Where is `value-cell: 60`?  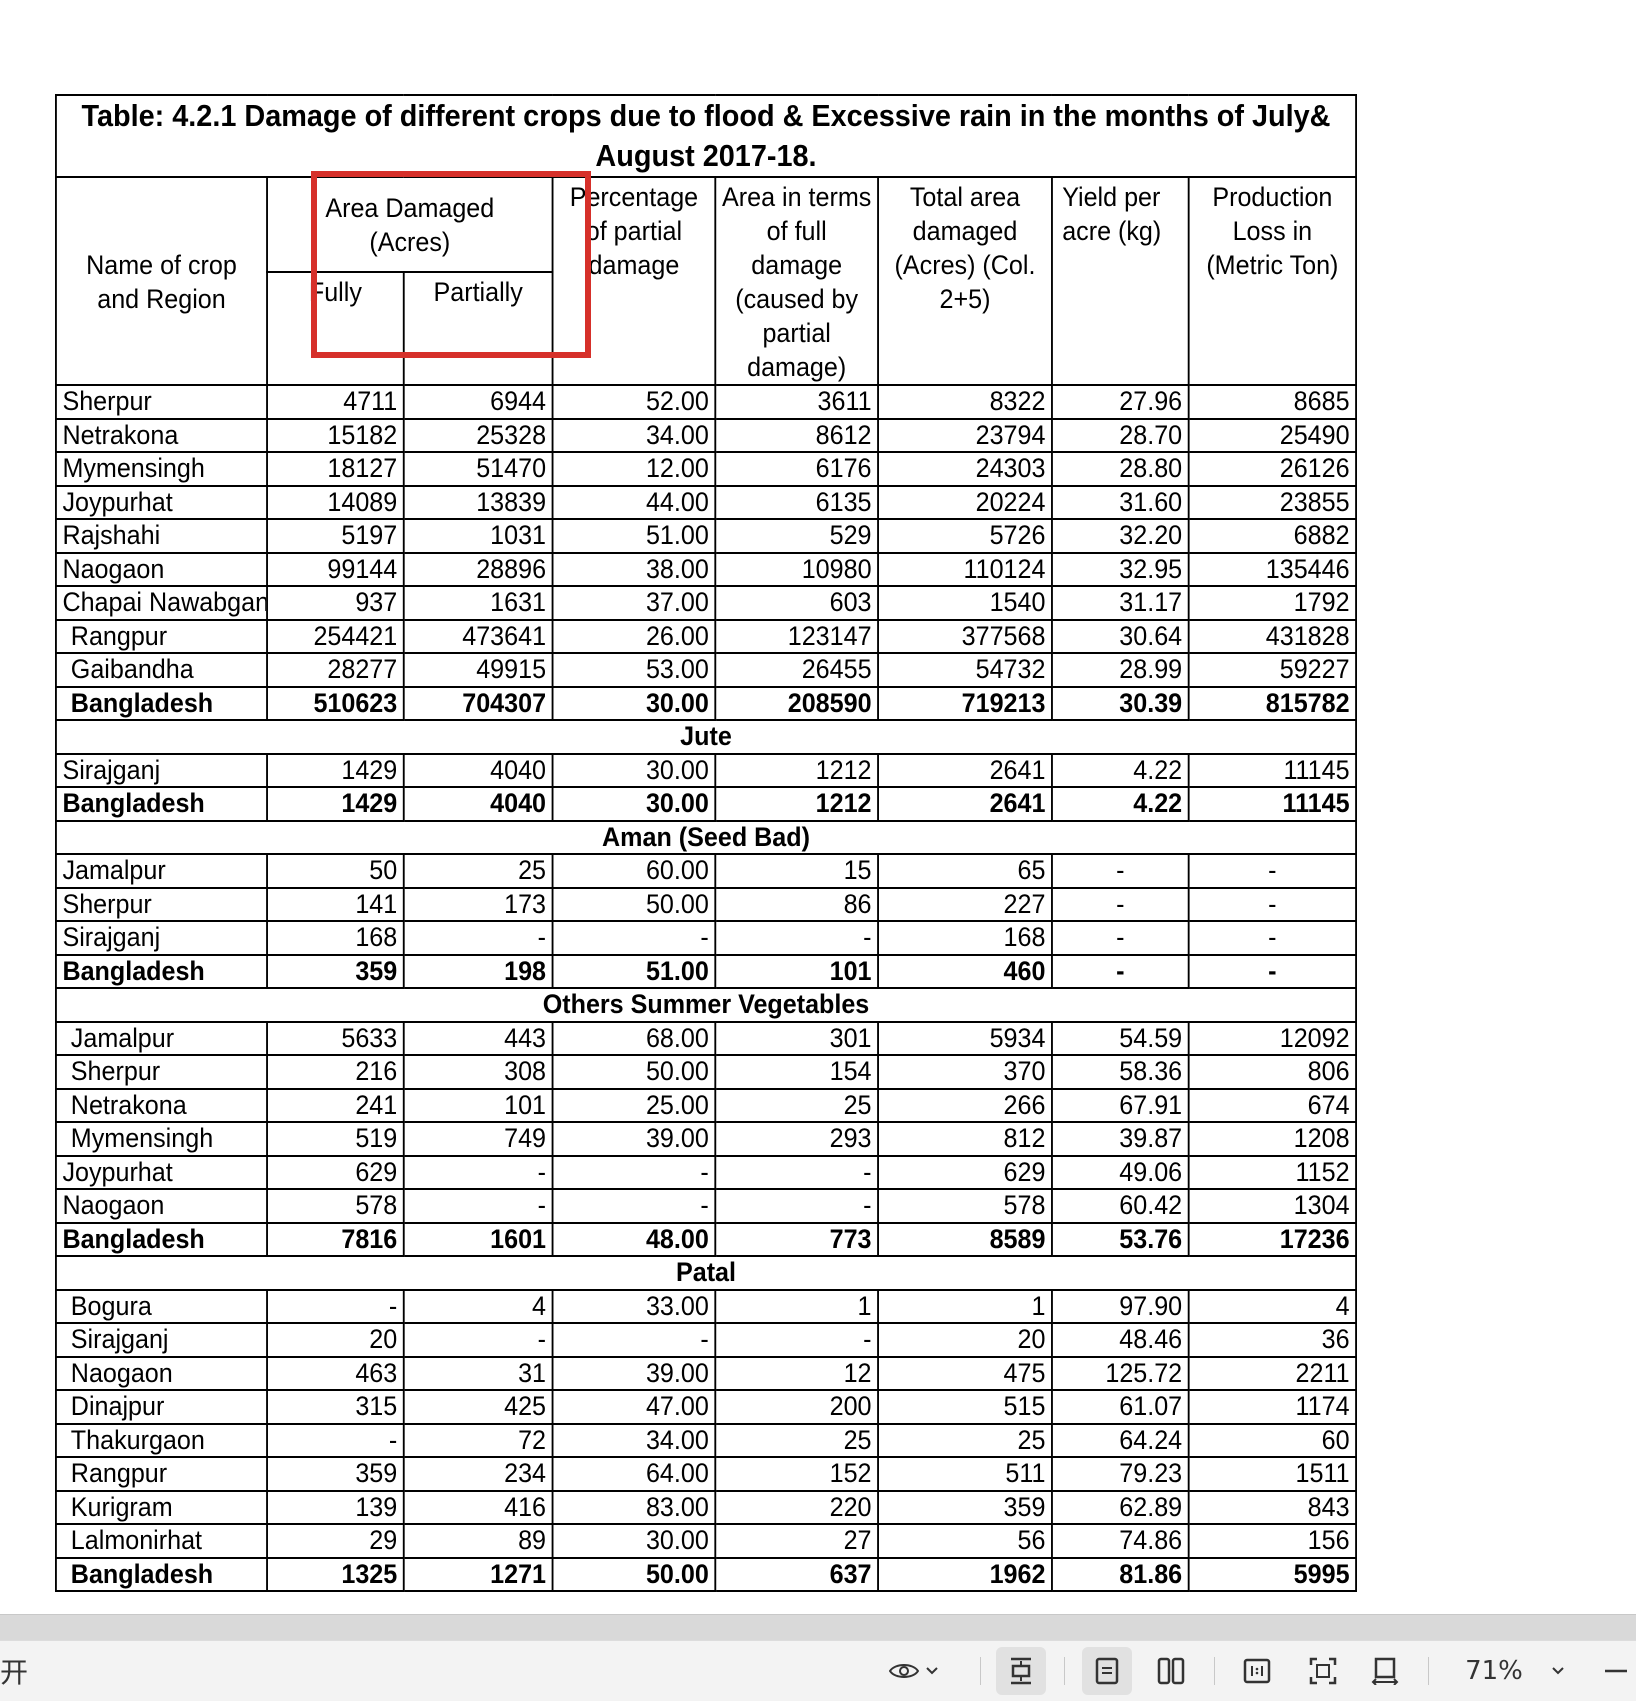 value-cell: 60 is located at coordinates (1272, 1440).